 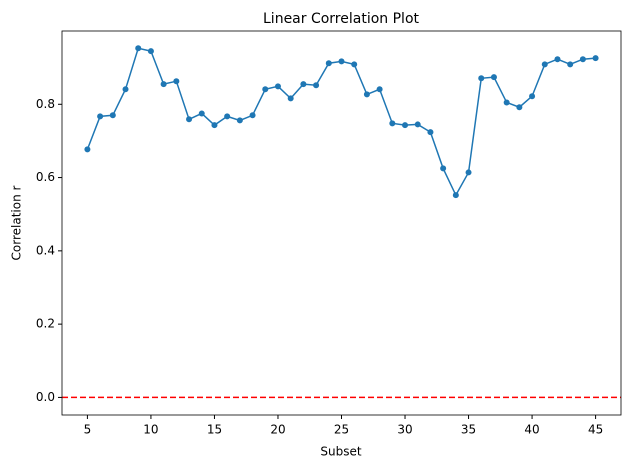 I want to click on y-tick-label: 0.4, so click(x=45, y=250).